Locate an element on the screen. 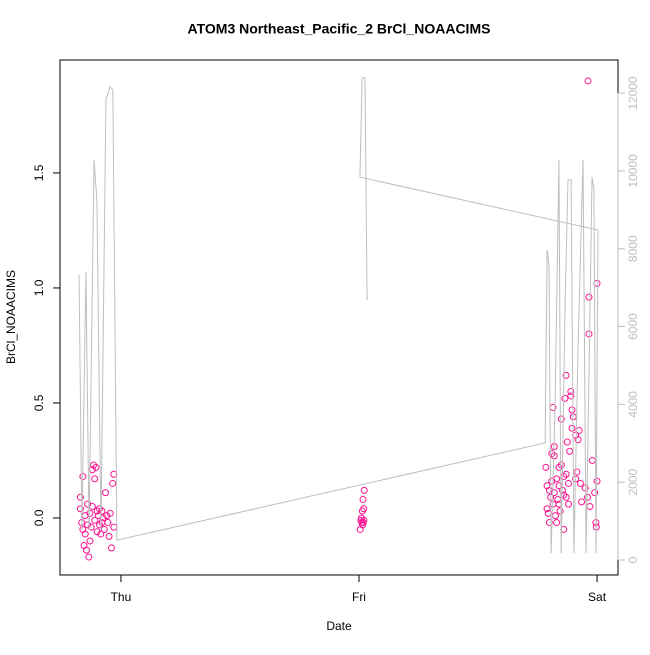 Image resolution: width=650 pixels, height=655 pixels. y-axis-label: BrCl_NOAACIMS is located at coordinates (11, 317).